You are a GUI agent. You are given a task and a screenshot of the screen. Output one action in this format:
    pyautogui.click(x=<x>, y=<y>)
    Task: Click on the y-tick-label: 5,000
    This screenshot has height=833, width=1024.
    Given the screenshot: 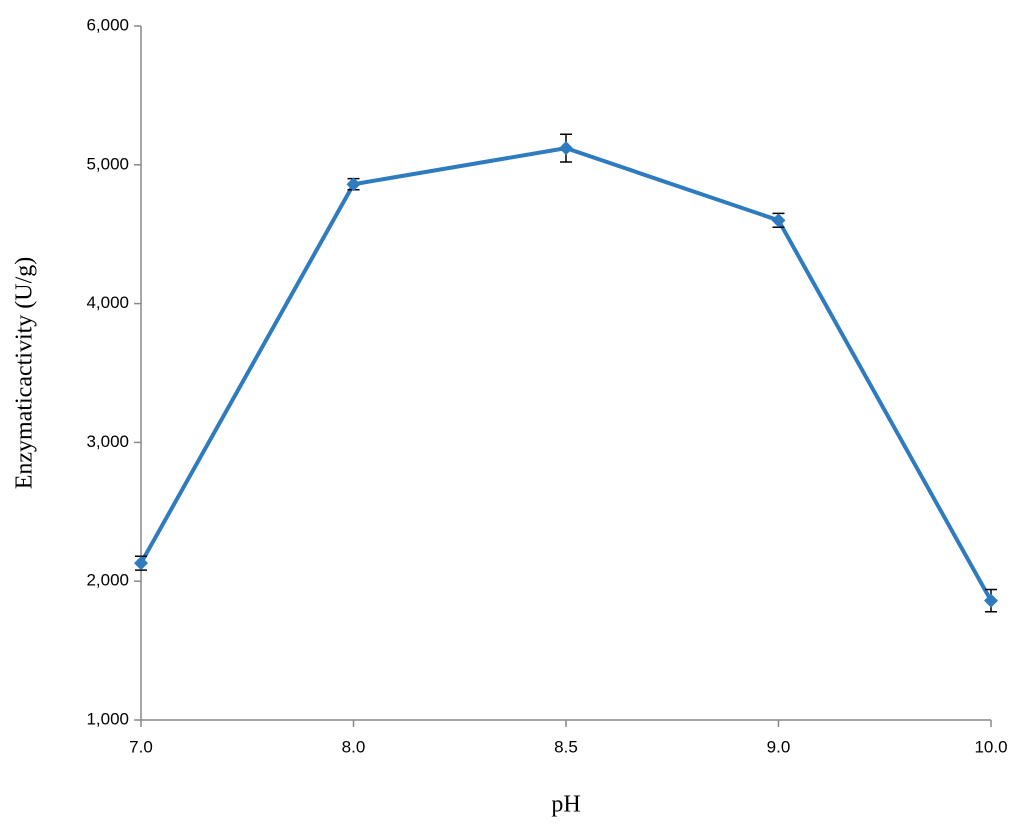 What is the action you would take?
    pyautogui.click(x=107, y=163)
    